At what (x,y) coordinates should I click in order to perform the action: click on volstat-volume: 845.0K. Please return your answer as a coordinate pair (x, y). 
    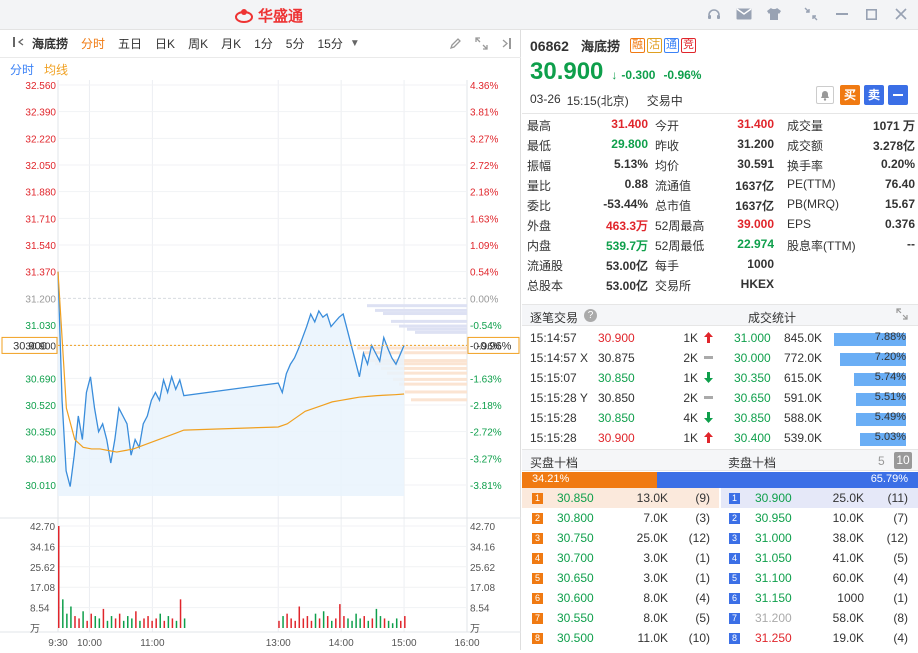
    Looking at the image, I should click on (803, 338).